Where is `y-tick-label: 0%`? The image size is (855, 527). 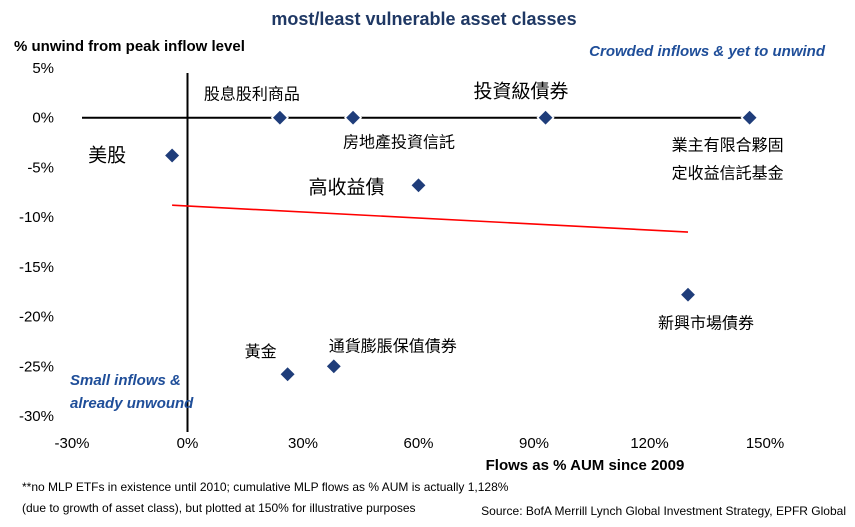 y-tick-label: 0% is located at coordinates (43, 118).